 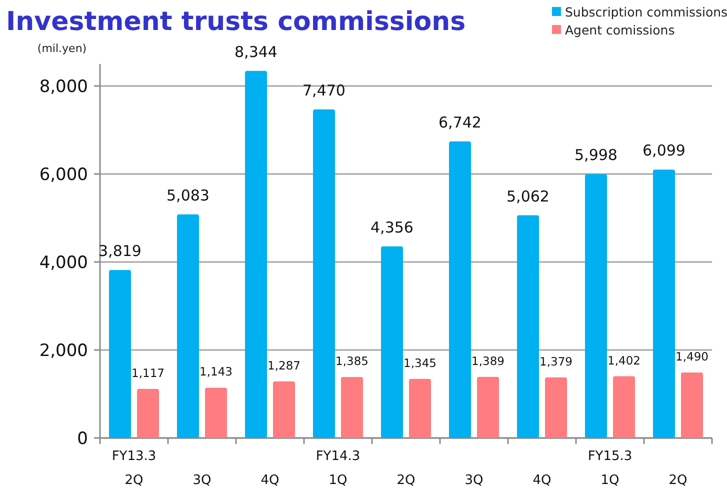 What do you see at coordinates (63, 262) in the screenshot?
I see `y-tick-label: 4,000` at bounding box center [63, 262].